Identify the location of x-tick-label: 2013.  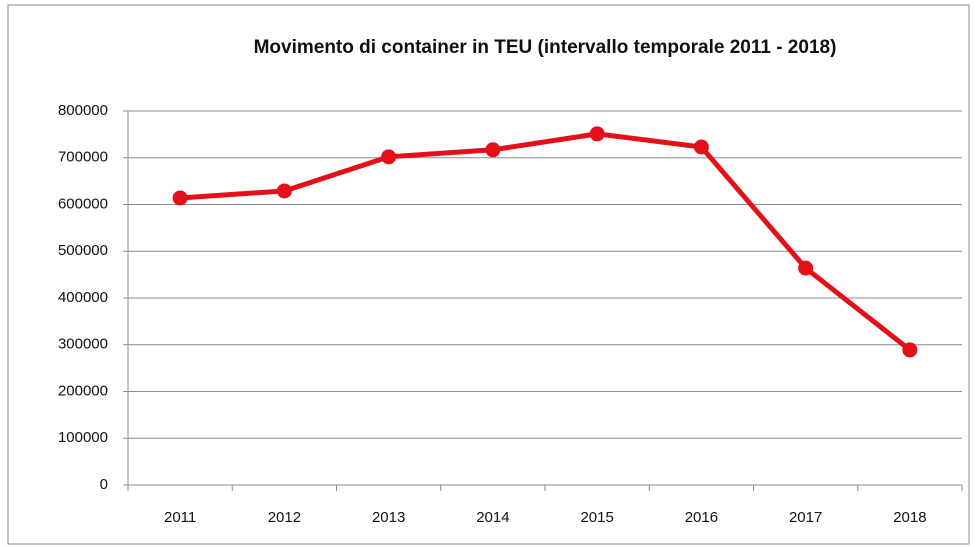
(388, 517).